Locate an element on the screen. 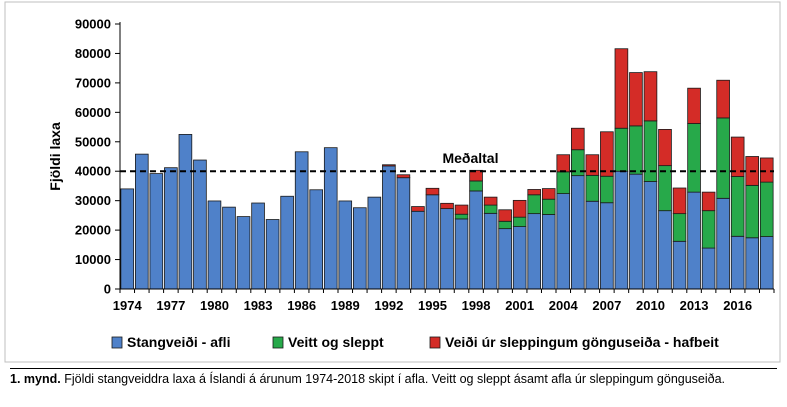 The height and width of the screenshot is (407, 787). x-tick-label-1977: 1977 is located at coordinates (170, 305).